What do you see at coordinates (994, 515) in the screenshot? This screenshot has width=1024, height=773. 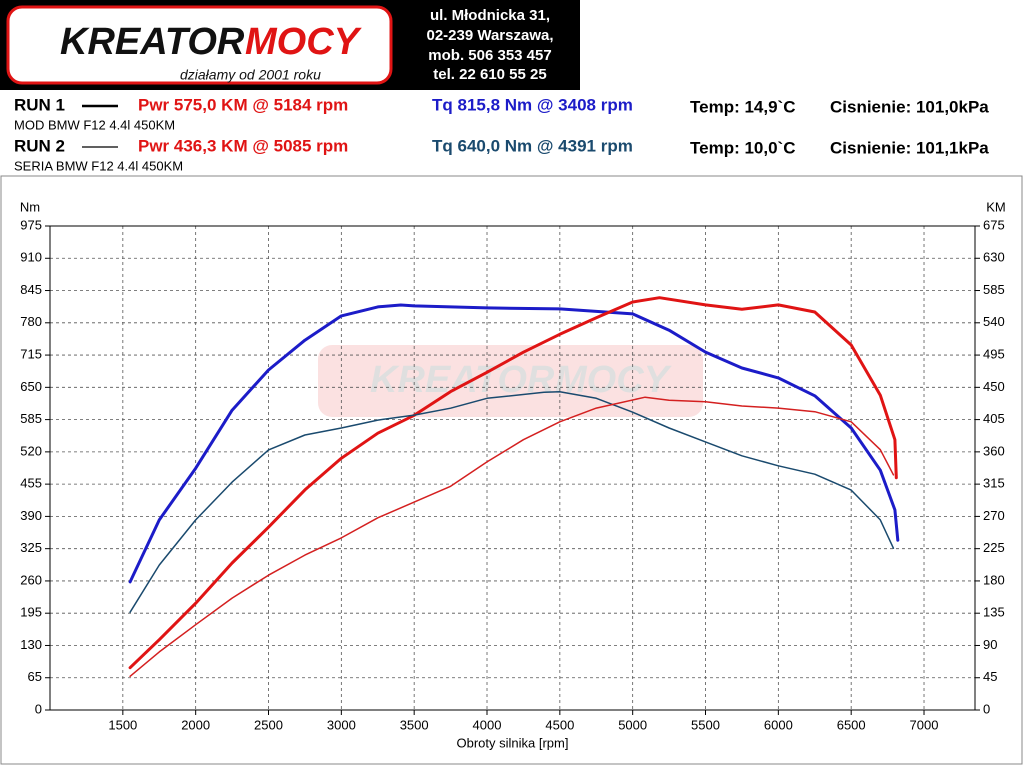 I see `y2-tick-label: 270` at bounding box center [994, 515].